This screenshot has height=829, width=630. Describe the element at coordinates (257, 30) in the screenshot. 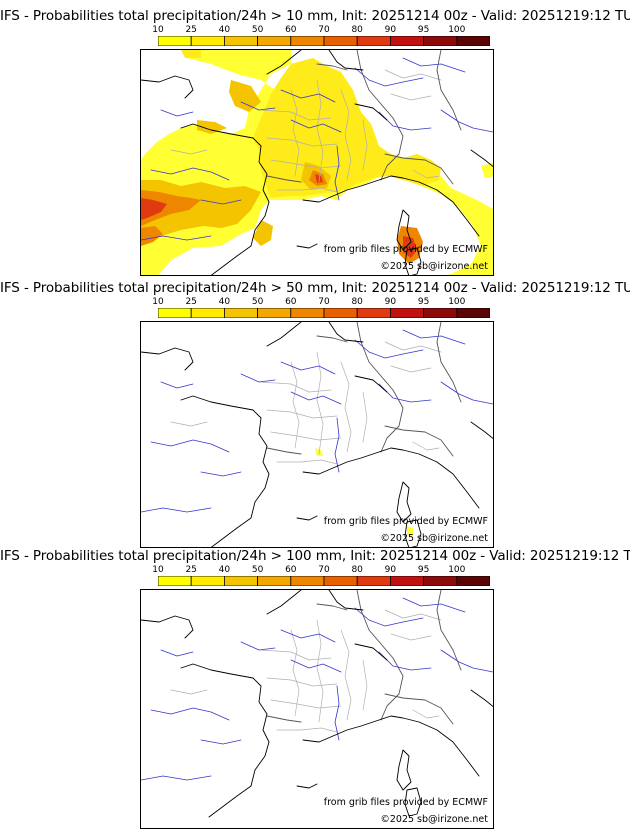

I see `colorbar-tick-label: 50` at that location.